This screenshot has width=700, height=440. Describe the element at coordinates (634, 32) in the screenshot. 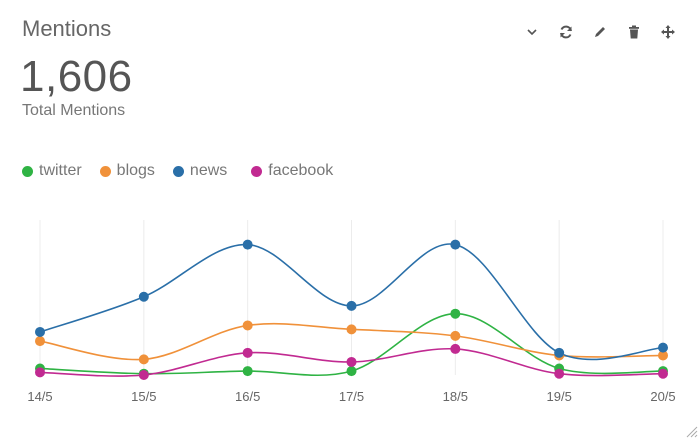

I see `trash-icon` at that location.